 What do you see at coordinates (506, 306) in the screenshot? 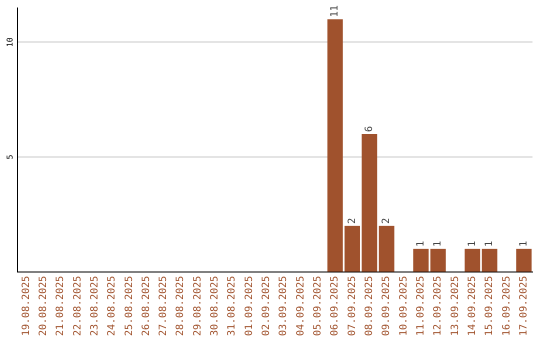
I see `x-tick-label: 16.09.2025` at bounding box center [506, 306].